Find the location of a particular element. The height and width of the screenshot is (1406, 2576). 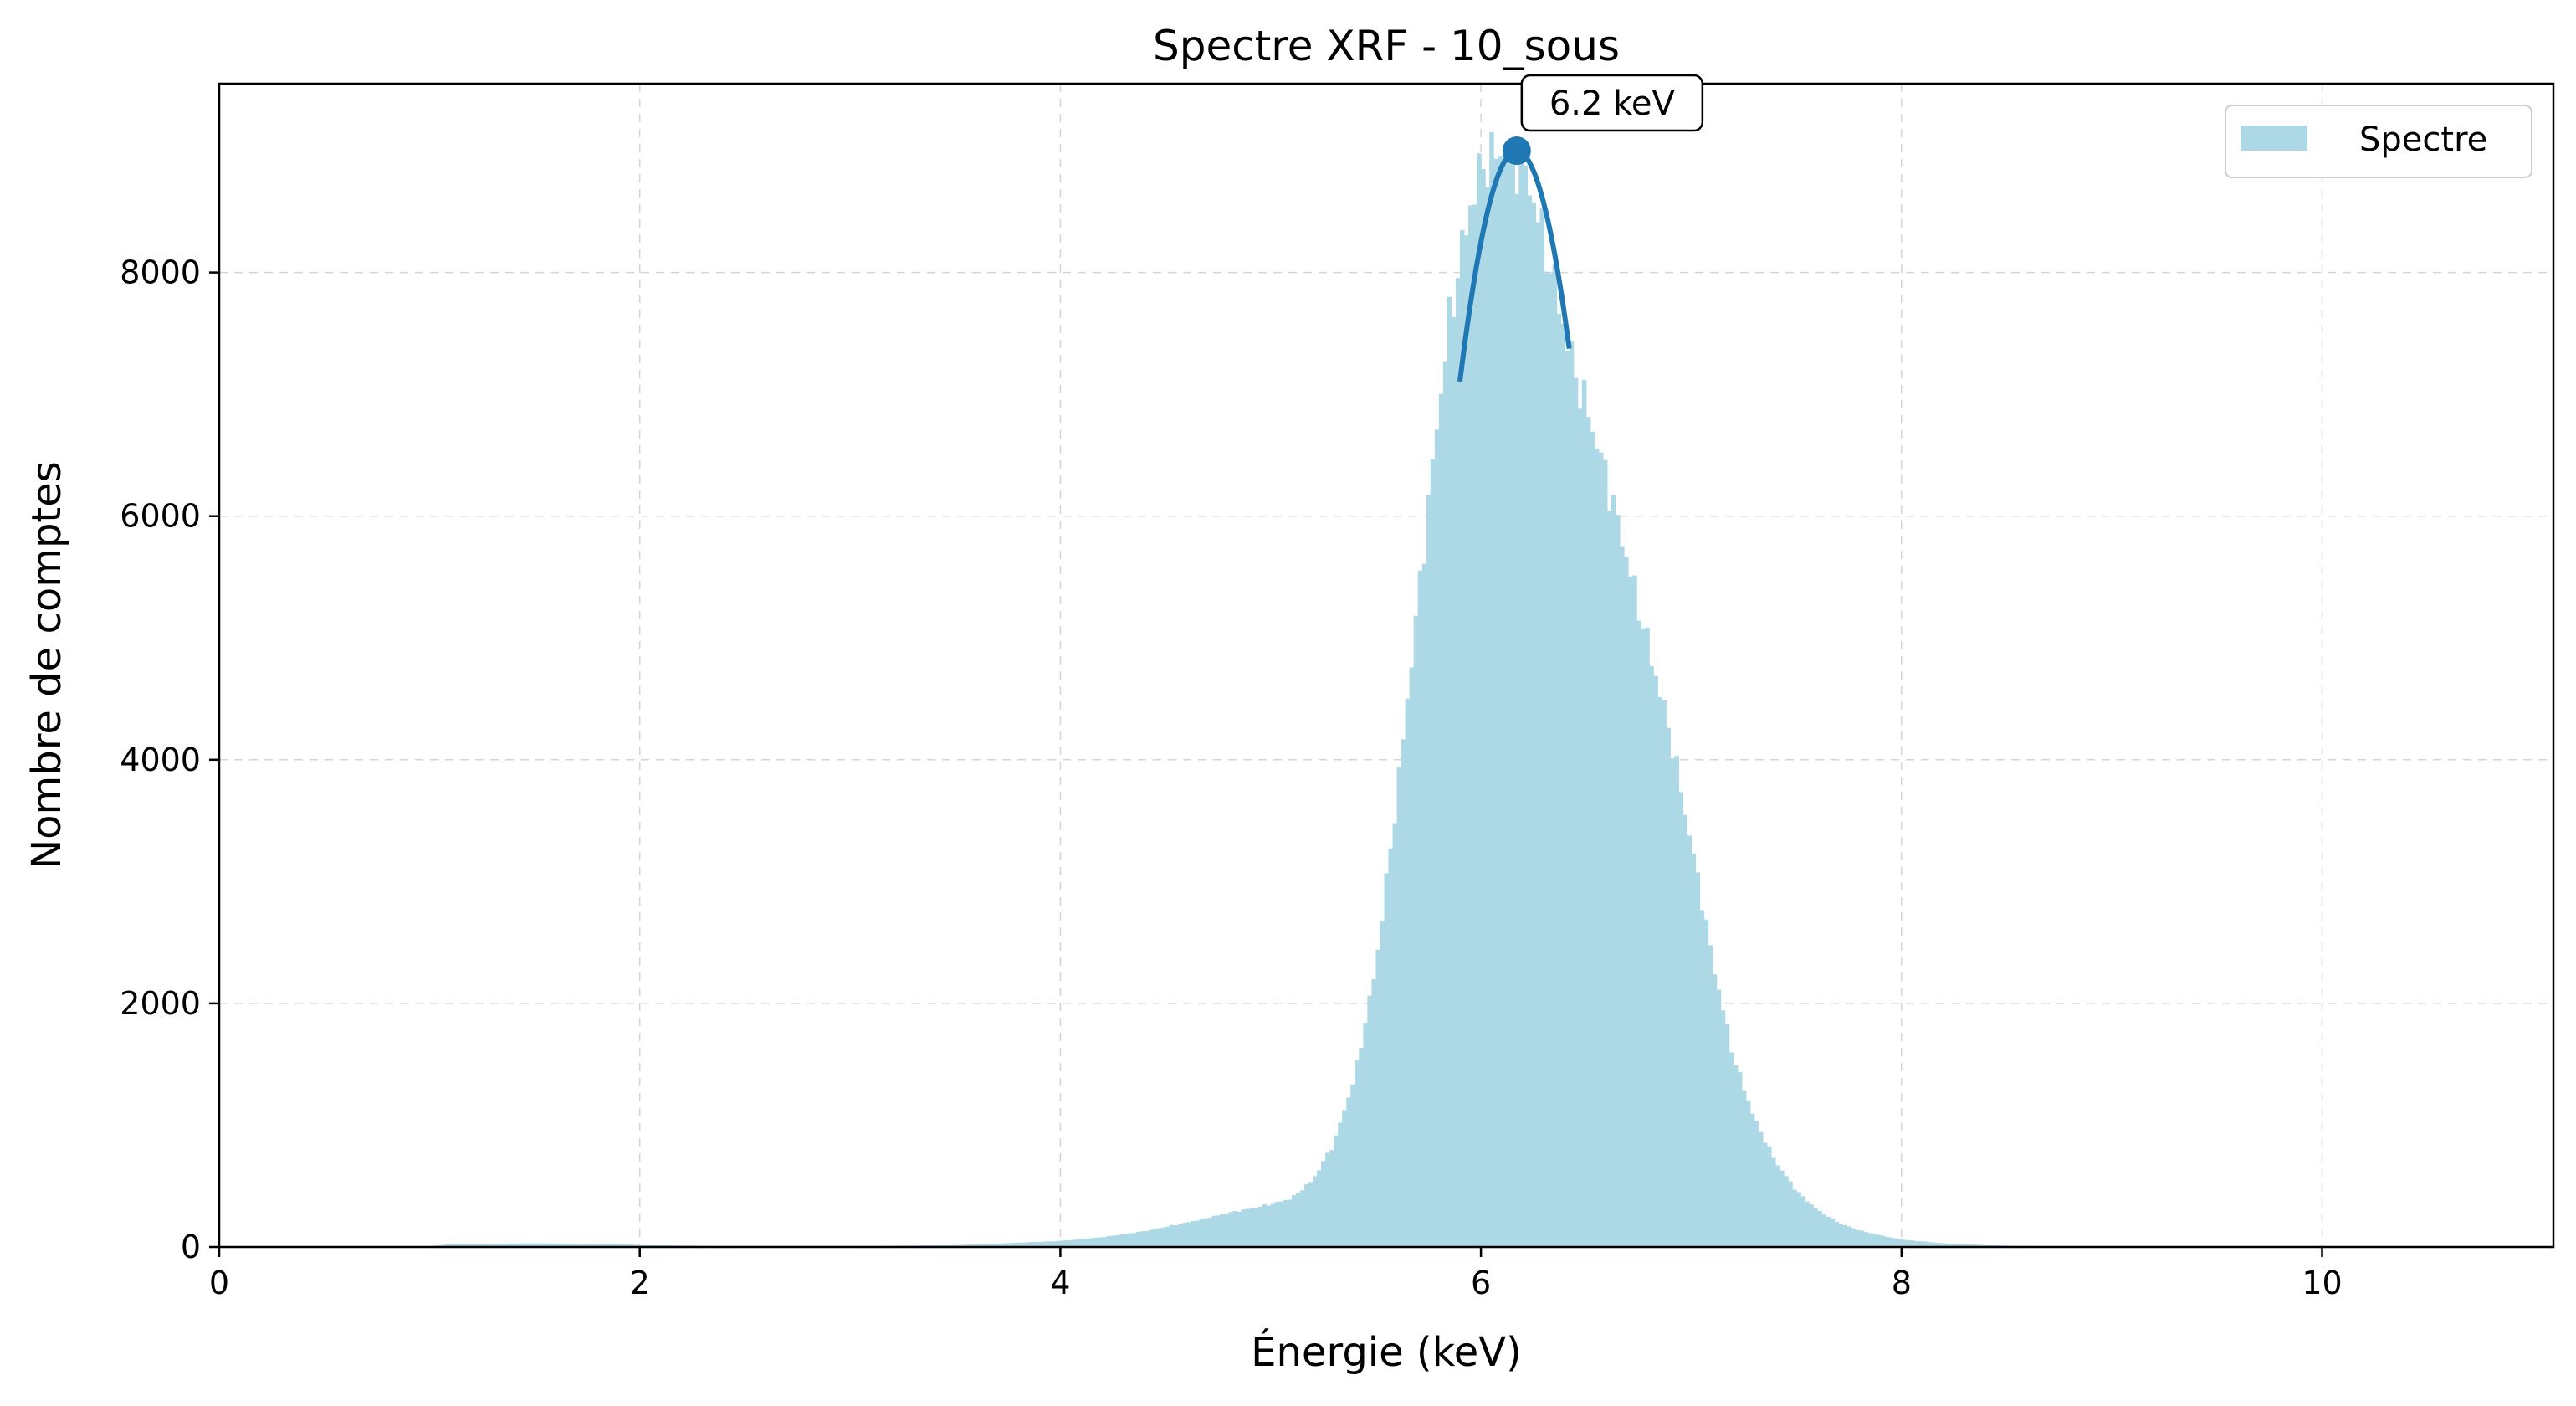

legend: Spectre is located at coordinates (2379, 141).